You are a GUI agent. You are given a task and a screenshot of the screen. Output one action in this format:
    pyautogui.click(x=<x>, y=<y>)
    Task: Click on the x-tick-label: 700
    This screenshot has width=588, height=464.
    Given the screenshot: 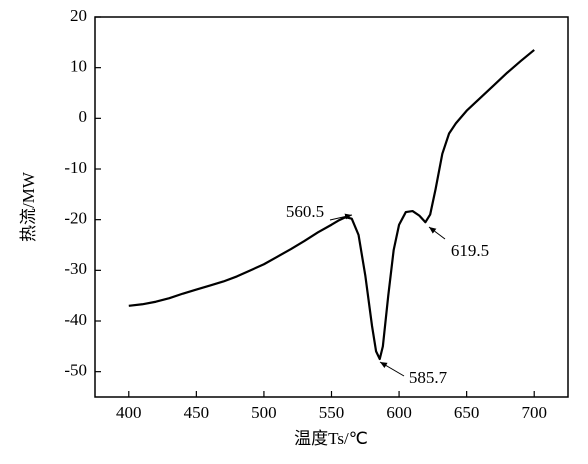 What is the action you would take?
    pyautogui.click(x=534, y=412)
    